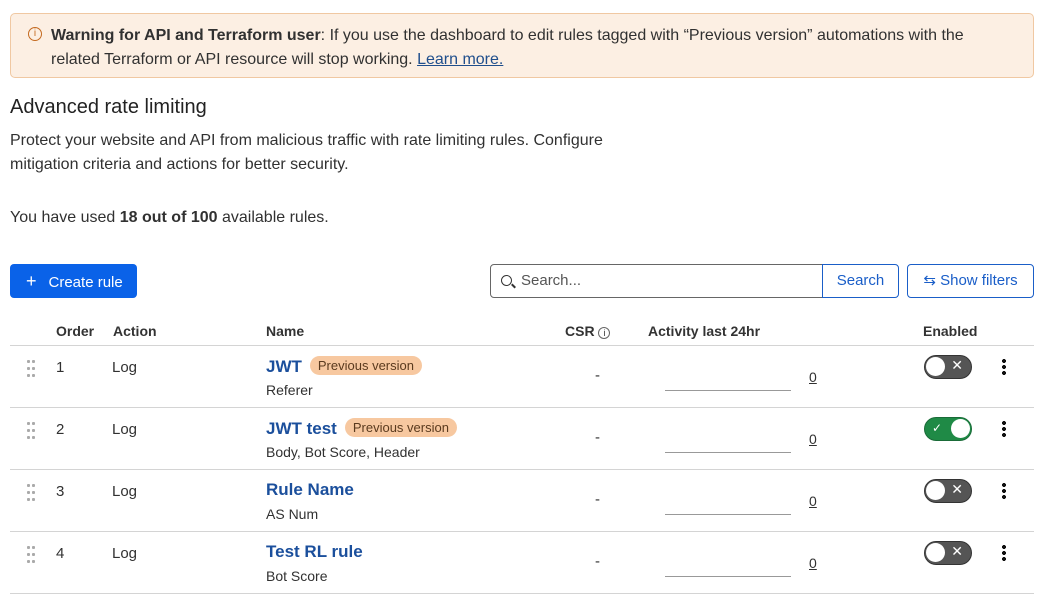 Image resolution: width=1045 pixels, height=597 pixels. Describe the element at coordinates (343, 452) in the screenshot. I see `rule-fields: Body, Bot Score, Header` at that location.